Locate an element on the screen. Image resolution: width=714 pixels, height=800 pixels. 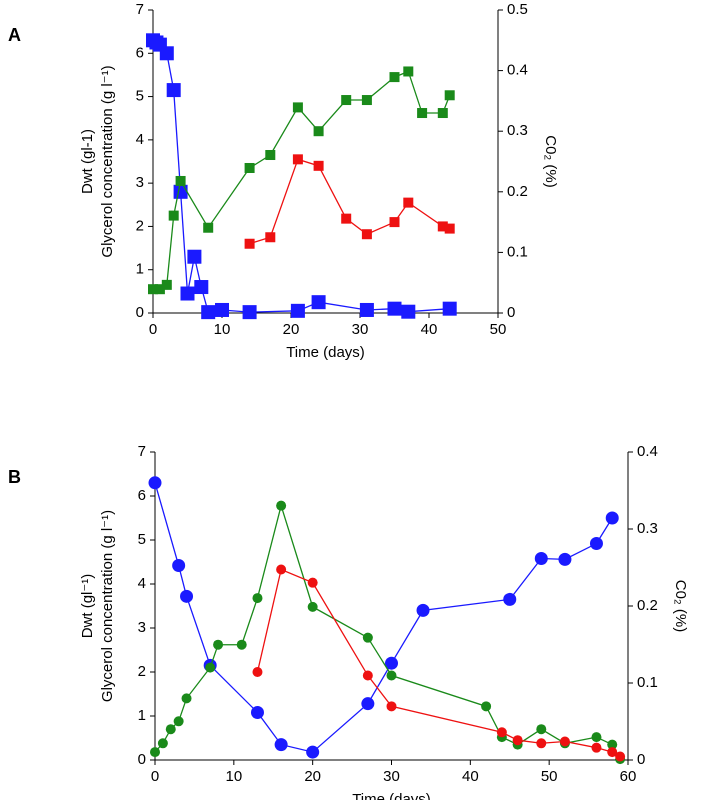
y2-tick-label: 0.1 is located at coordinates (647, 682).